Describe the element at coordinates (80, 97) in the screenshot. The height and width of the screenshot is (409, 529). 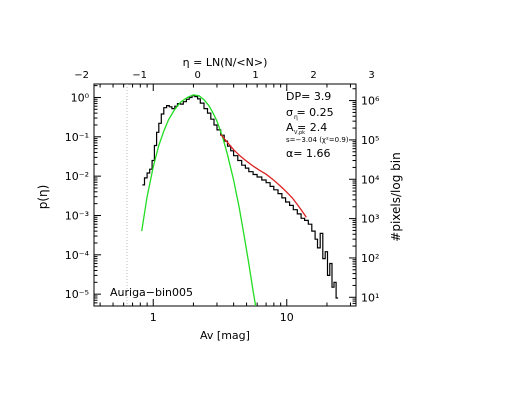
I see `y-tick-label: 10⁰` at that location.